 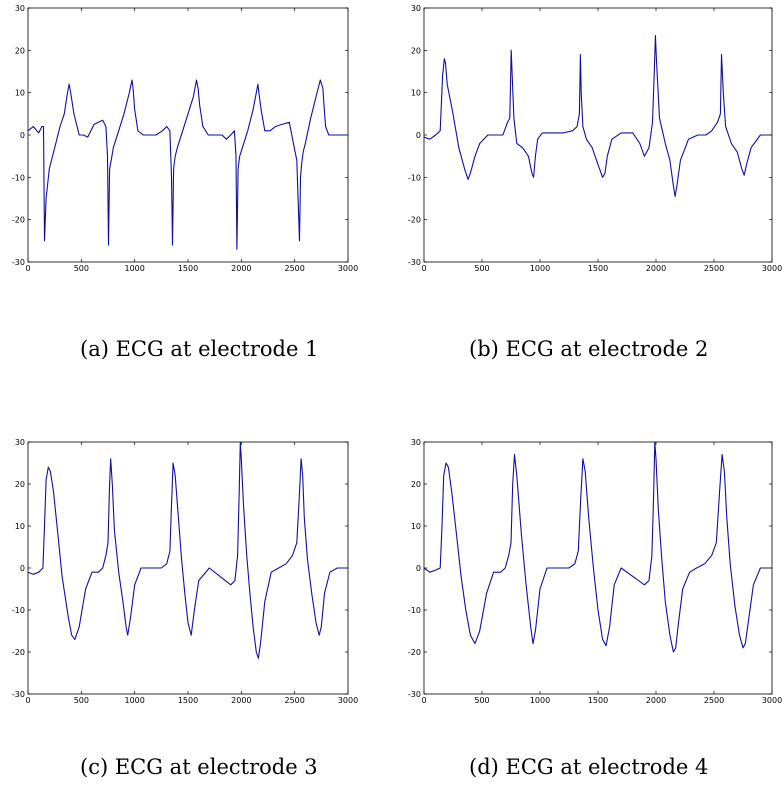 I want to click on plot-frame-b, so click(x=598, y=135).